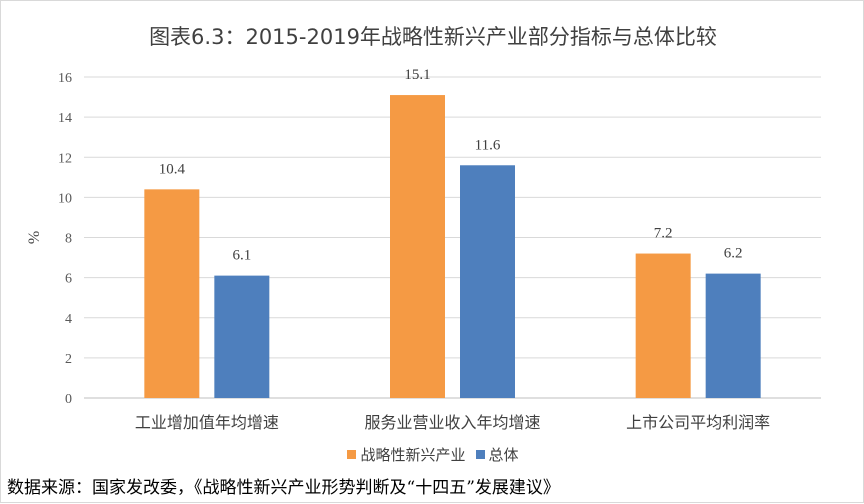 Image resolution: width=864 pixels, height=504 pixels. Describe the element at coordinates (65, 158) in the screenshot. I see `y-tick-label: 12` at that location.